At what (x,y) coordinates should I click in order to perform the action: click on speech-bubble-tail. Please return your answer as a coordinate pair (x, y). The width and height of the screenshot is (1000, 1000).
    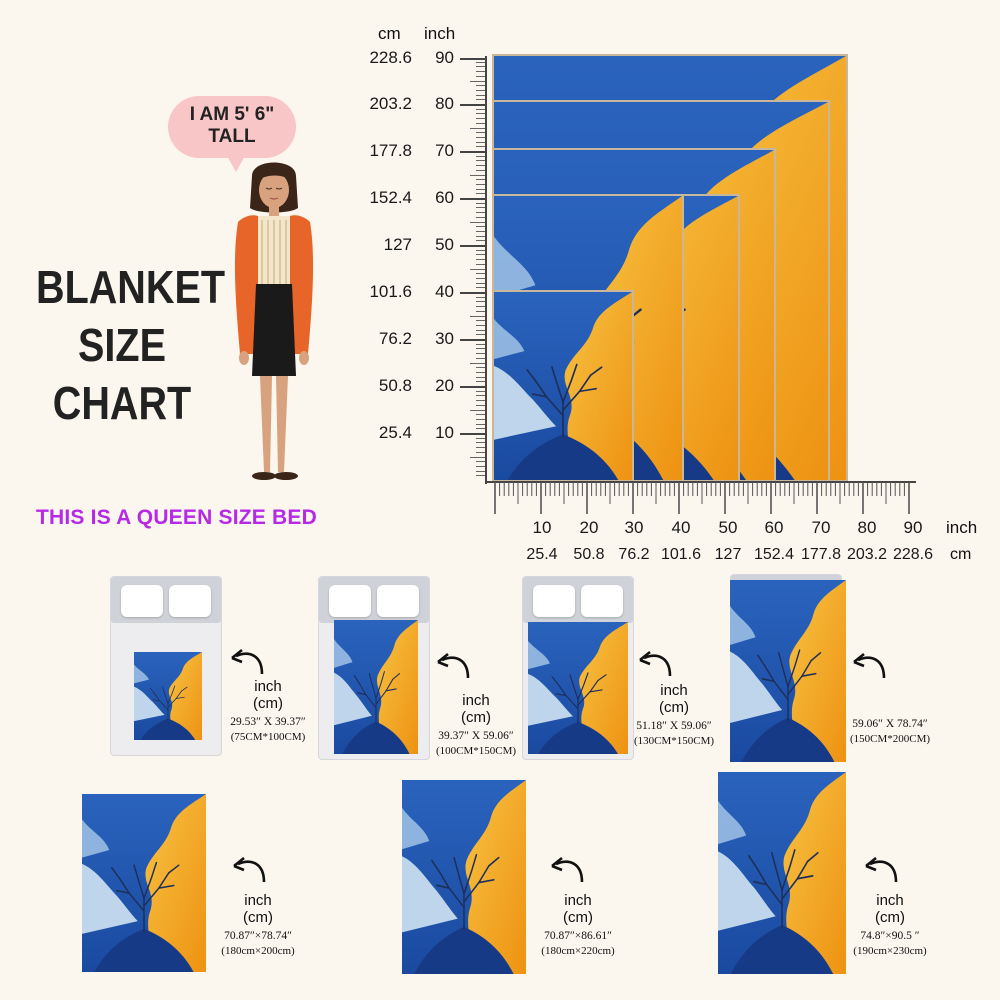
    Looking at the image, I should click on (236, 163).